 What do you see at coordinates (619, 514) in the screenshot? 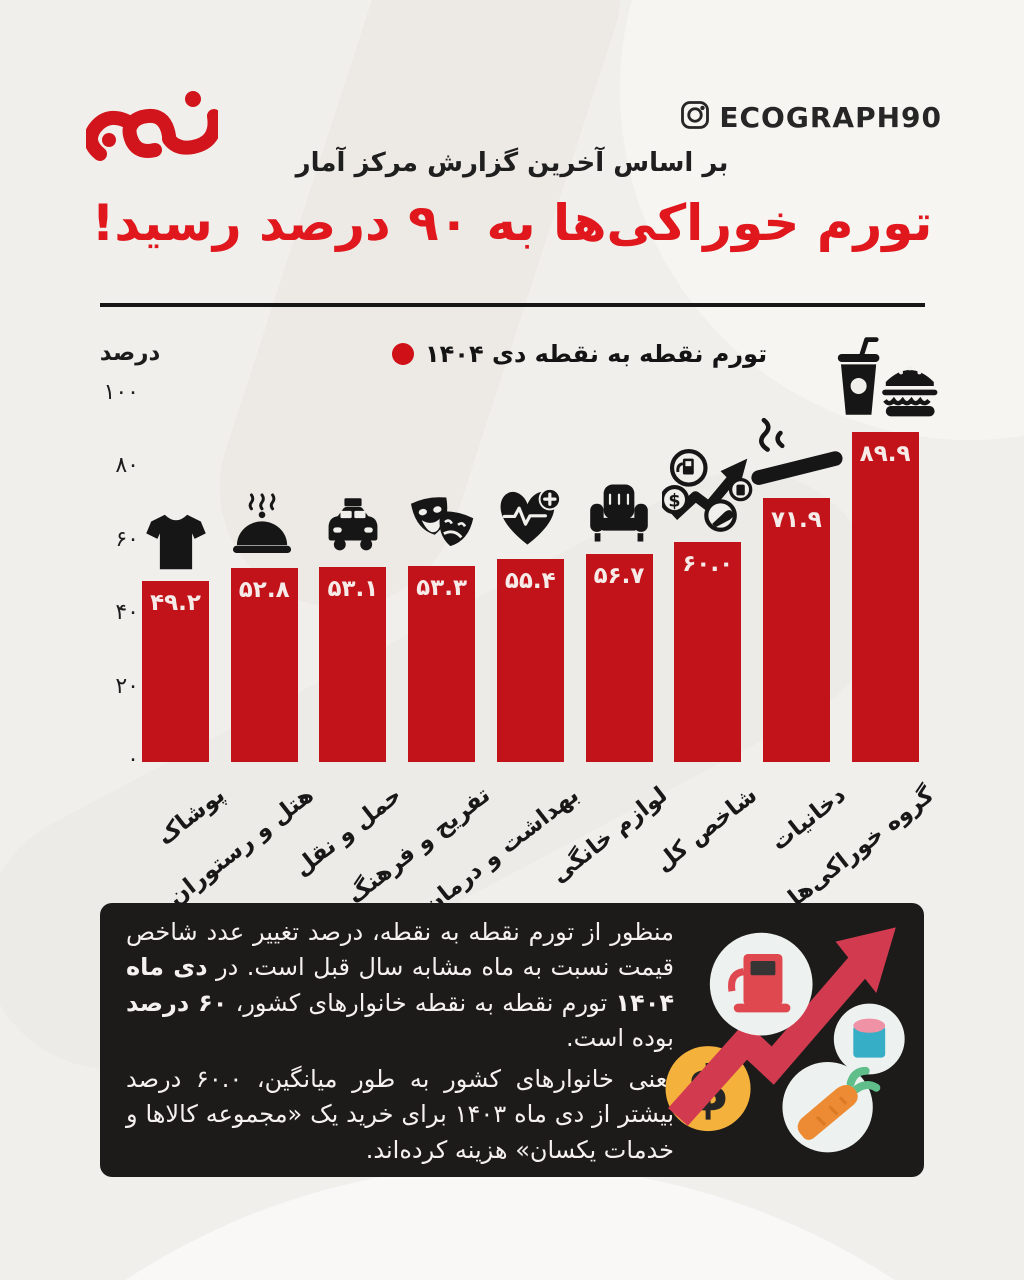
I see `armchair-icon` at bounding box center [619, 514].